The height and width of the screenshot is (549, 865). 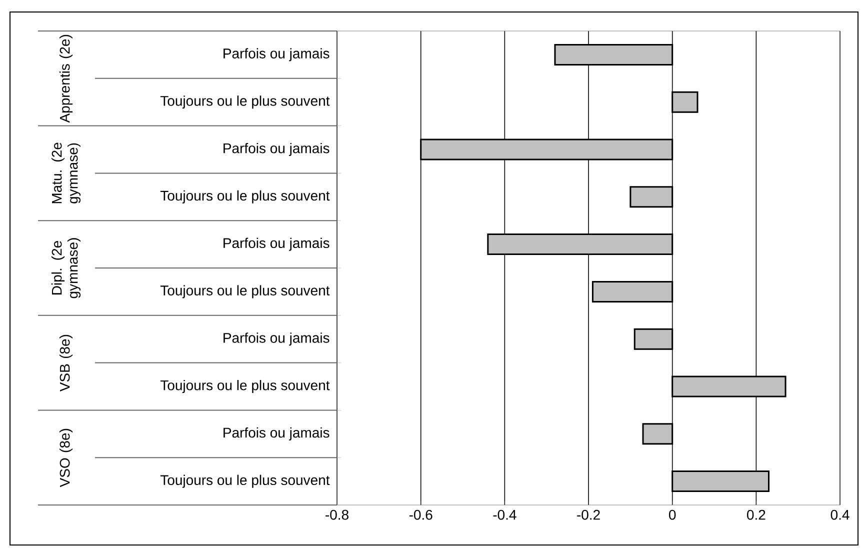 What do you see at coordinates (66, 173) in the screenshot?
I see `text: Matu. (2e gymnase)` at bounding box center [66, 173].